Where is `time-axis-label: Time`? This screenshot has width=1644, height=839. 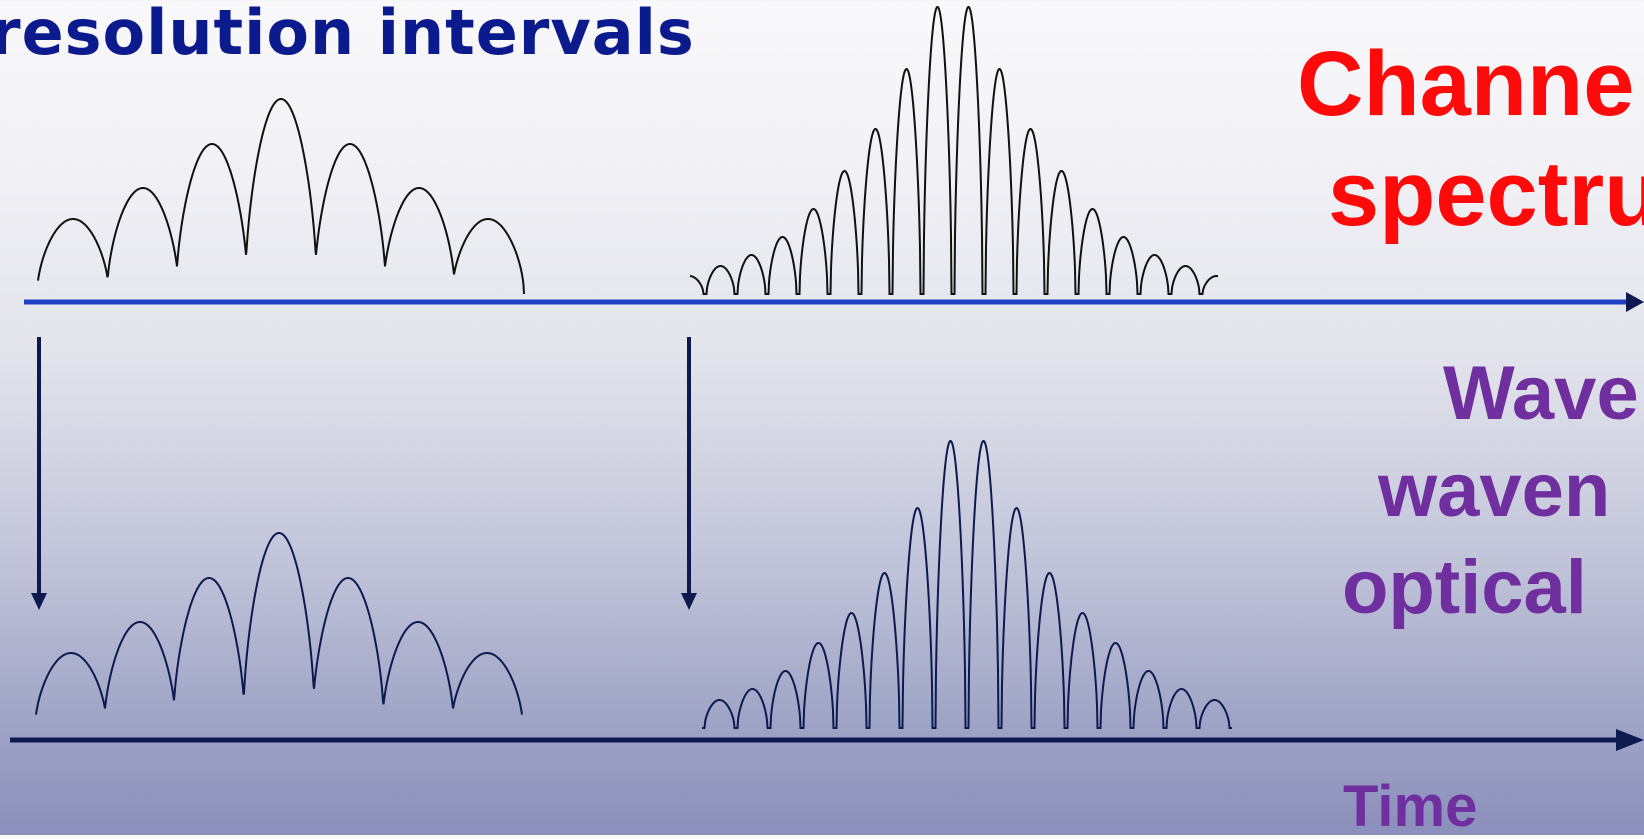
time-axis-label: Time is located at coordinates (1410, 806).